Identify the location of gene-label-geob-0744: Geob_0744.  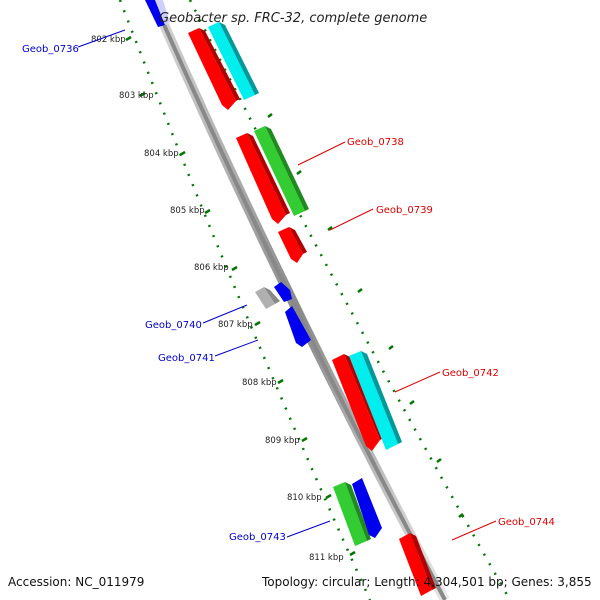
(526, 522).